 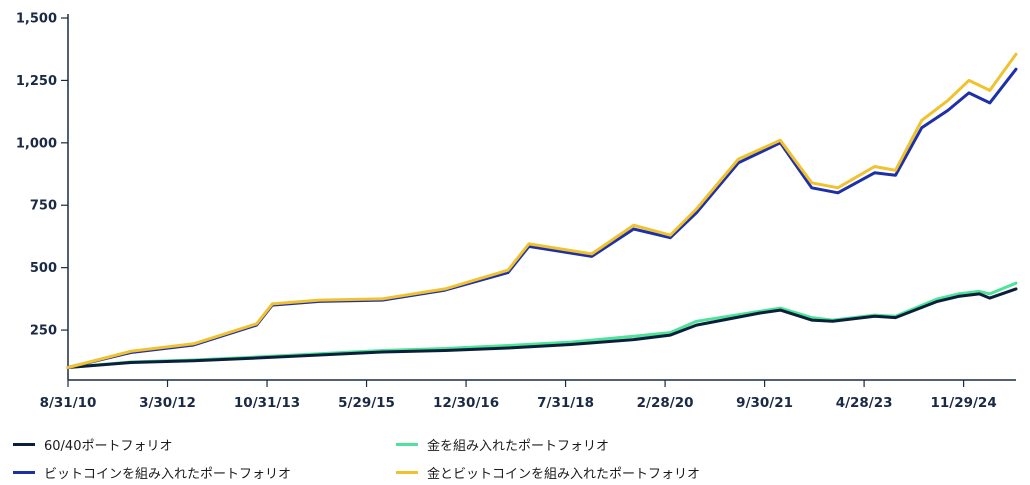 What do you see at coordinates (764, 403) in the screenshot?
I see `x-tick-label: 9/30/21` at bounding box center [764, 403].